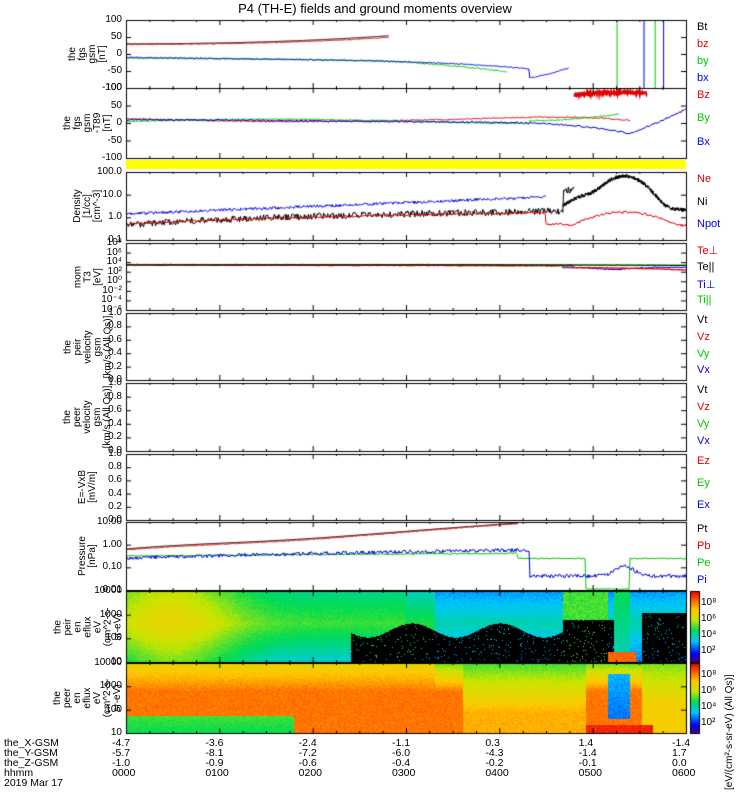 This screenshot has width=750, height=800. I want to click on panel-ve-tick: 0.2, so click(115, 437).